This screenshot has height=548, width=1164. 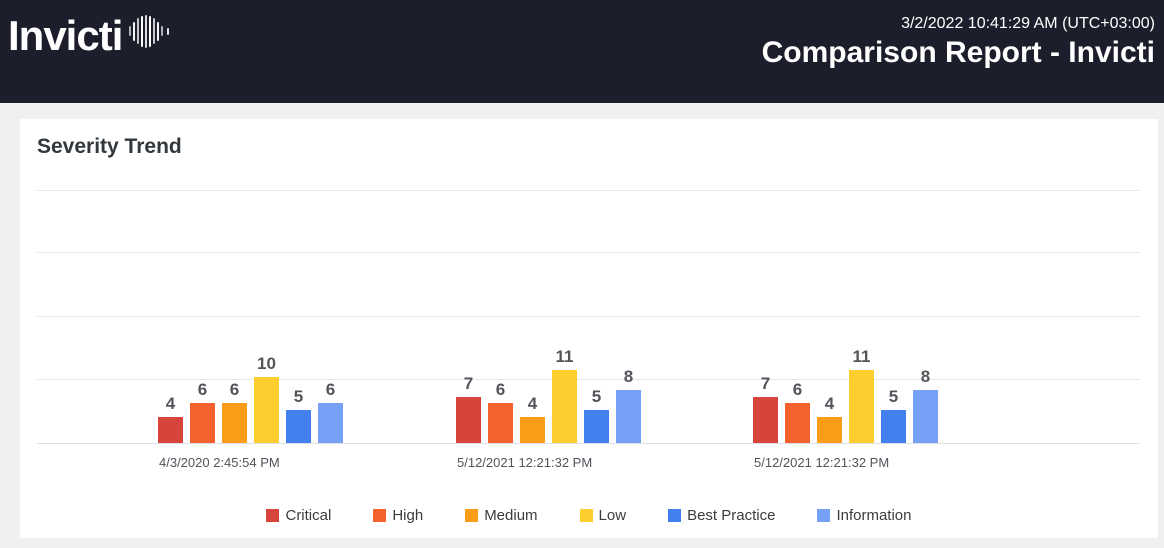 I want to click on legend-swatch-best-practice, so click(x=675, y=515).